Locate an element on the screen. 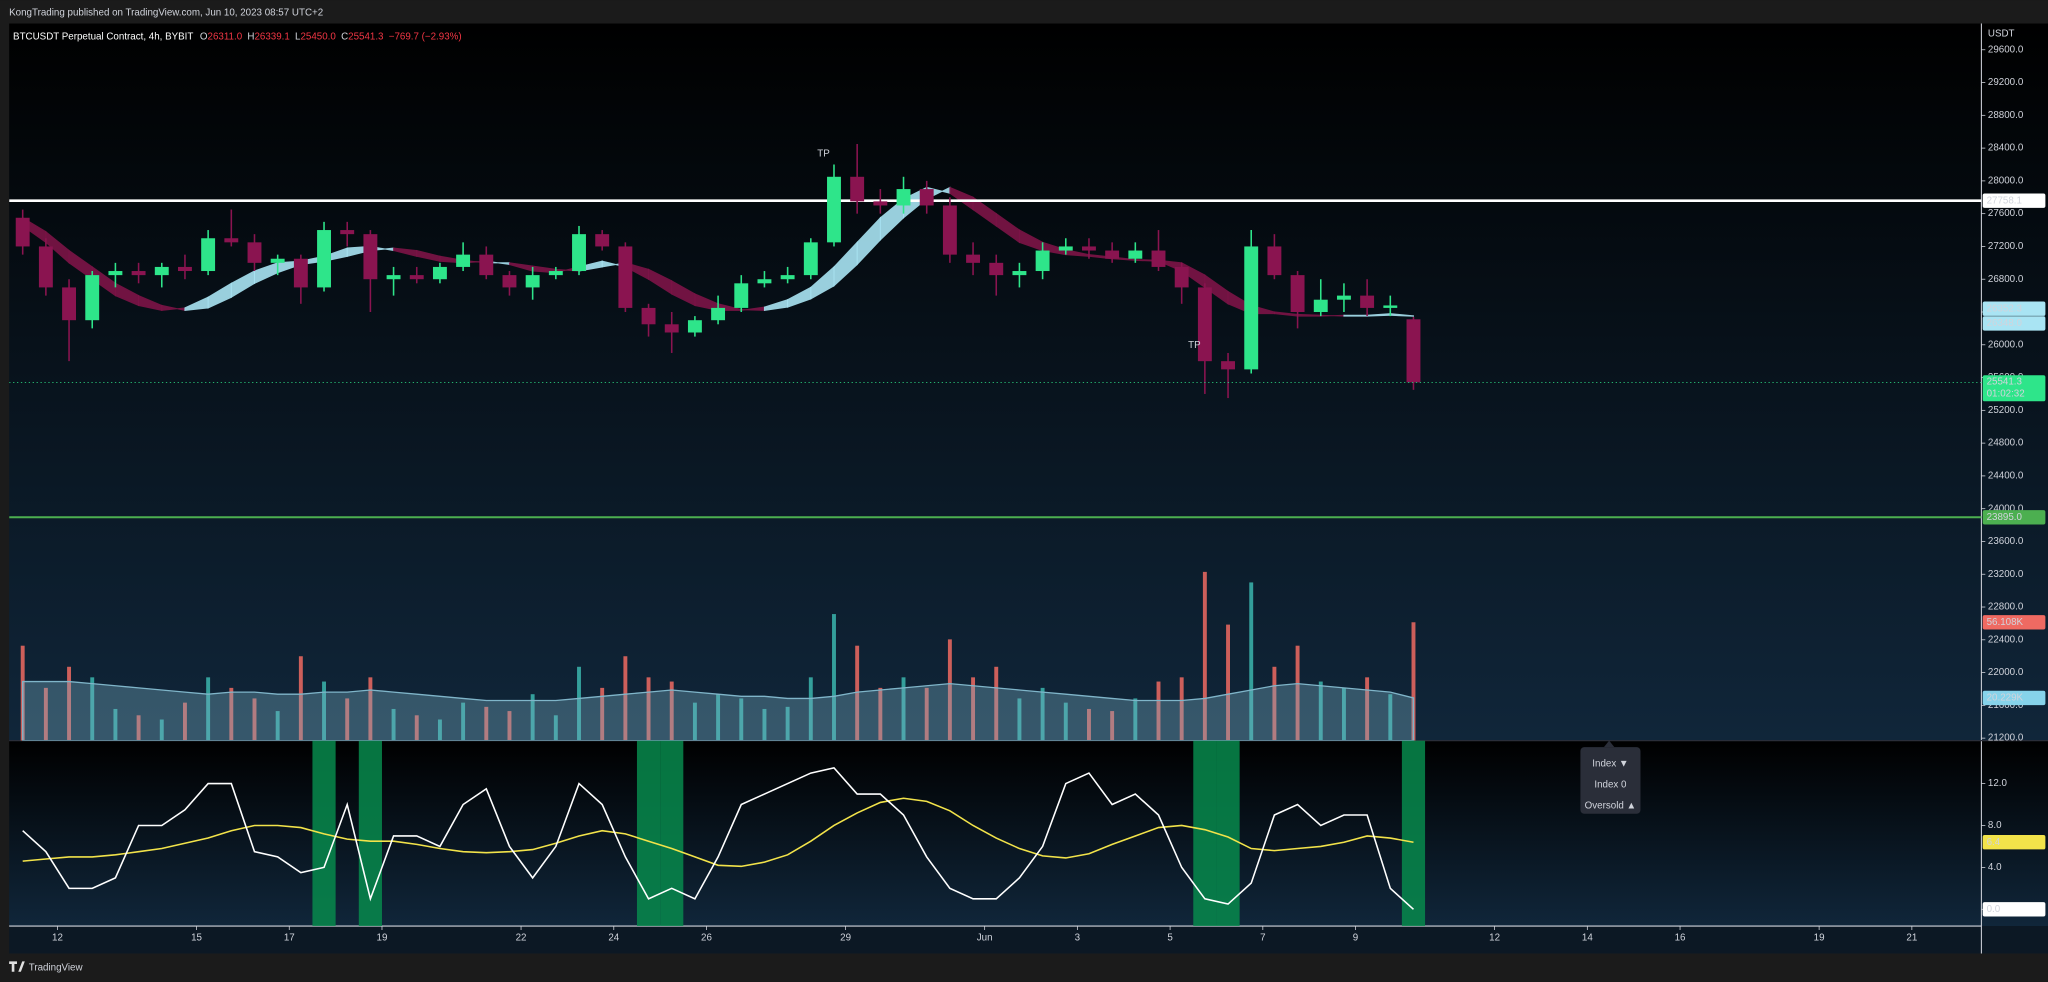 This screenshot has width=2048, height=982. oscillator-plot is located at coordinates (724, 833).